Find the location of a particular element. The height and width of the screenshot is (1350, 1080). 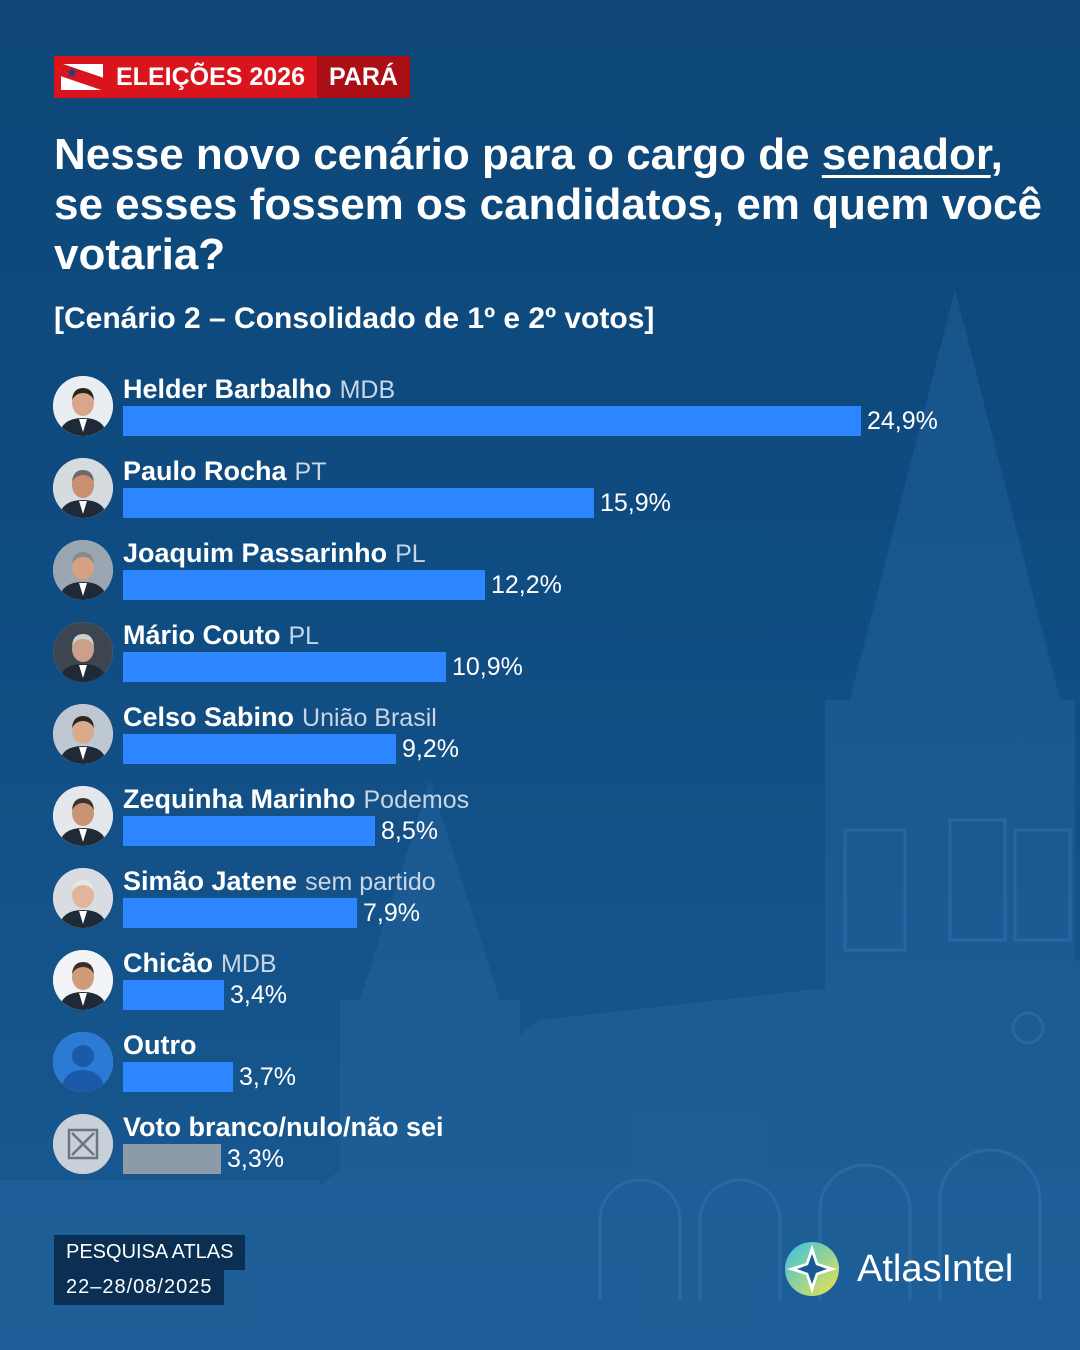

candidate-name: Paulo Rocha is located at coordinates (205, 471).